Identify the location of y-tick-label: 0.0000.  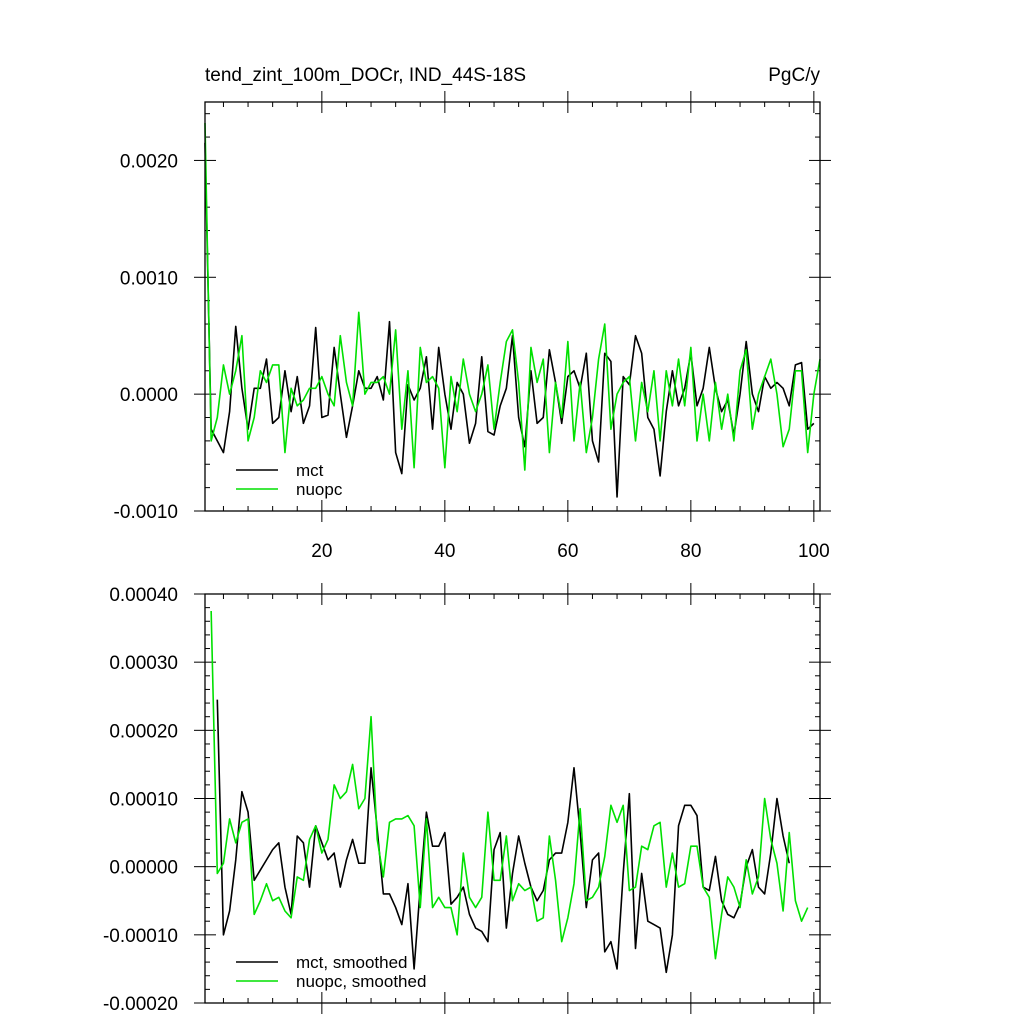
(149, 395).